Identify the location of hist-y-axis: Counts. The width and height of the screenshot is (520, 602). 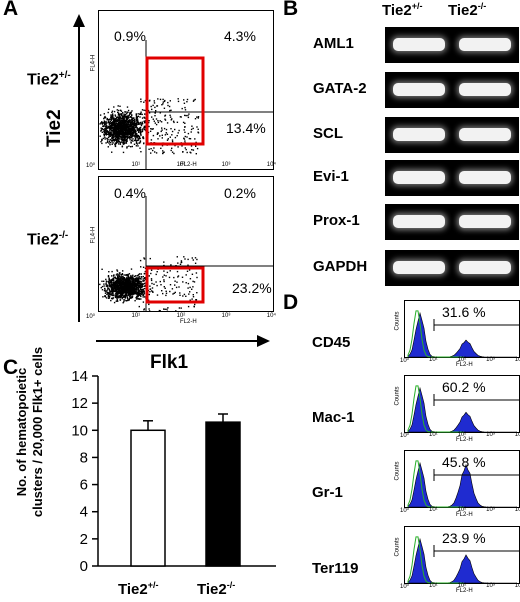
(397, 471).